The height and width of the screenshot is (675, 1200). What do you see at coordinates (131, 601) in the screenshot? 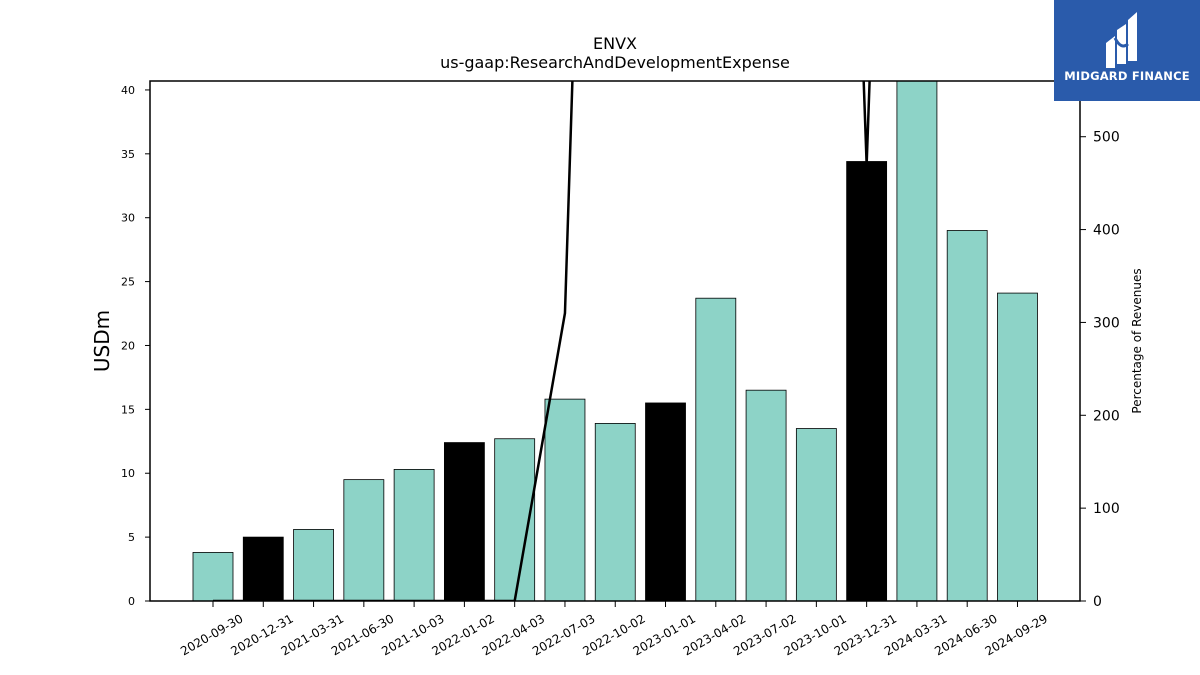
I see `y-tick-label: 0` at bounding box center [131, 601].